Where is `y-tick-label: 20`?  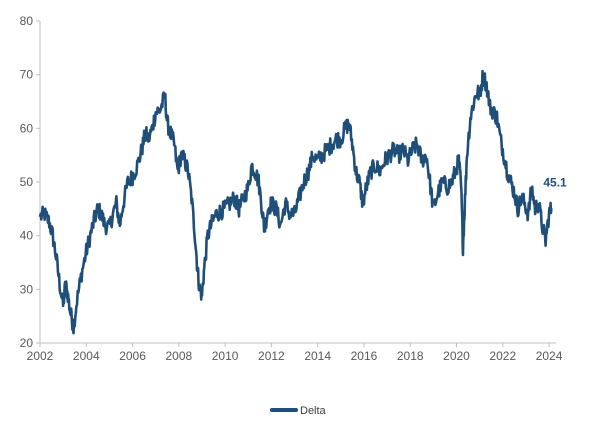 y-tick-label: 20 is located at coordinates (27, 343).